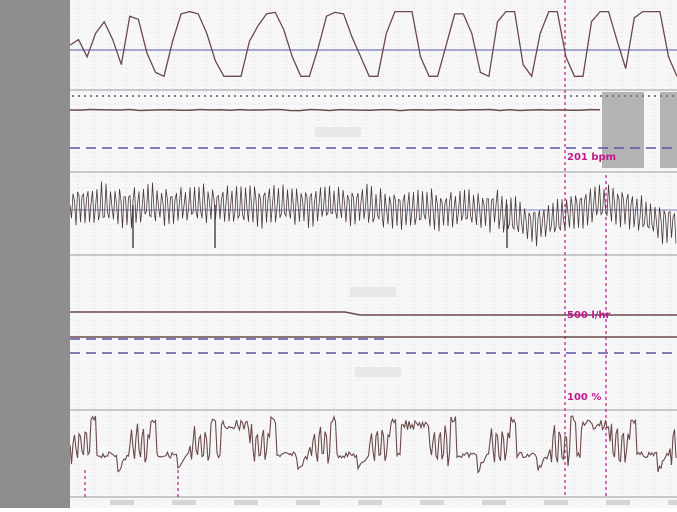  I want to click on magenta-label-2: 500 l/hr, so click(589, 315).